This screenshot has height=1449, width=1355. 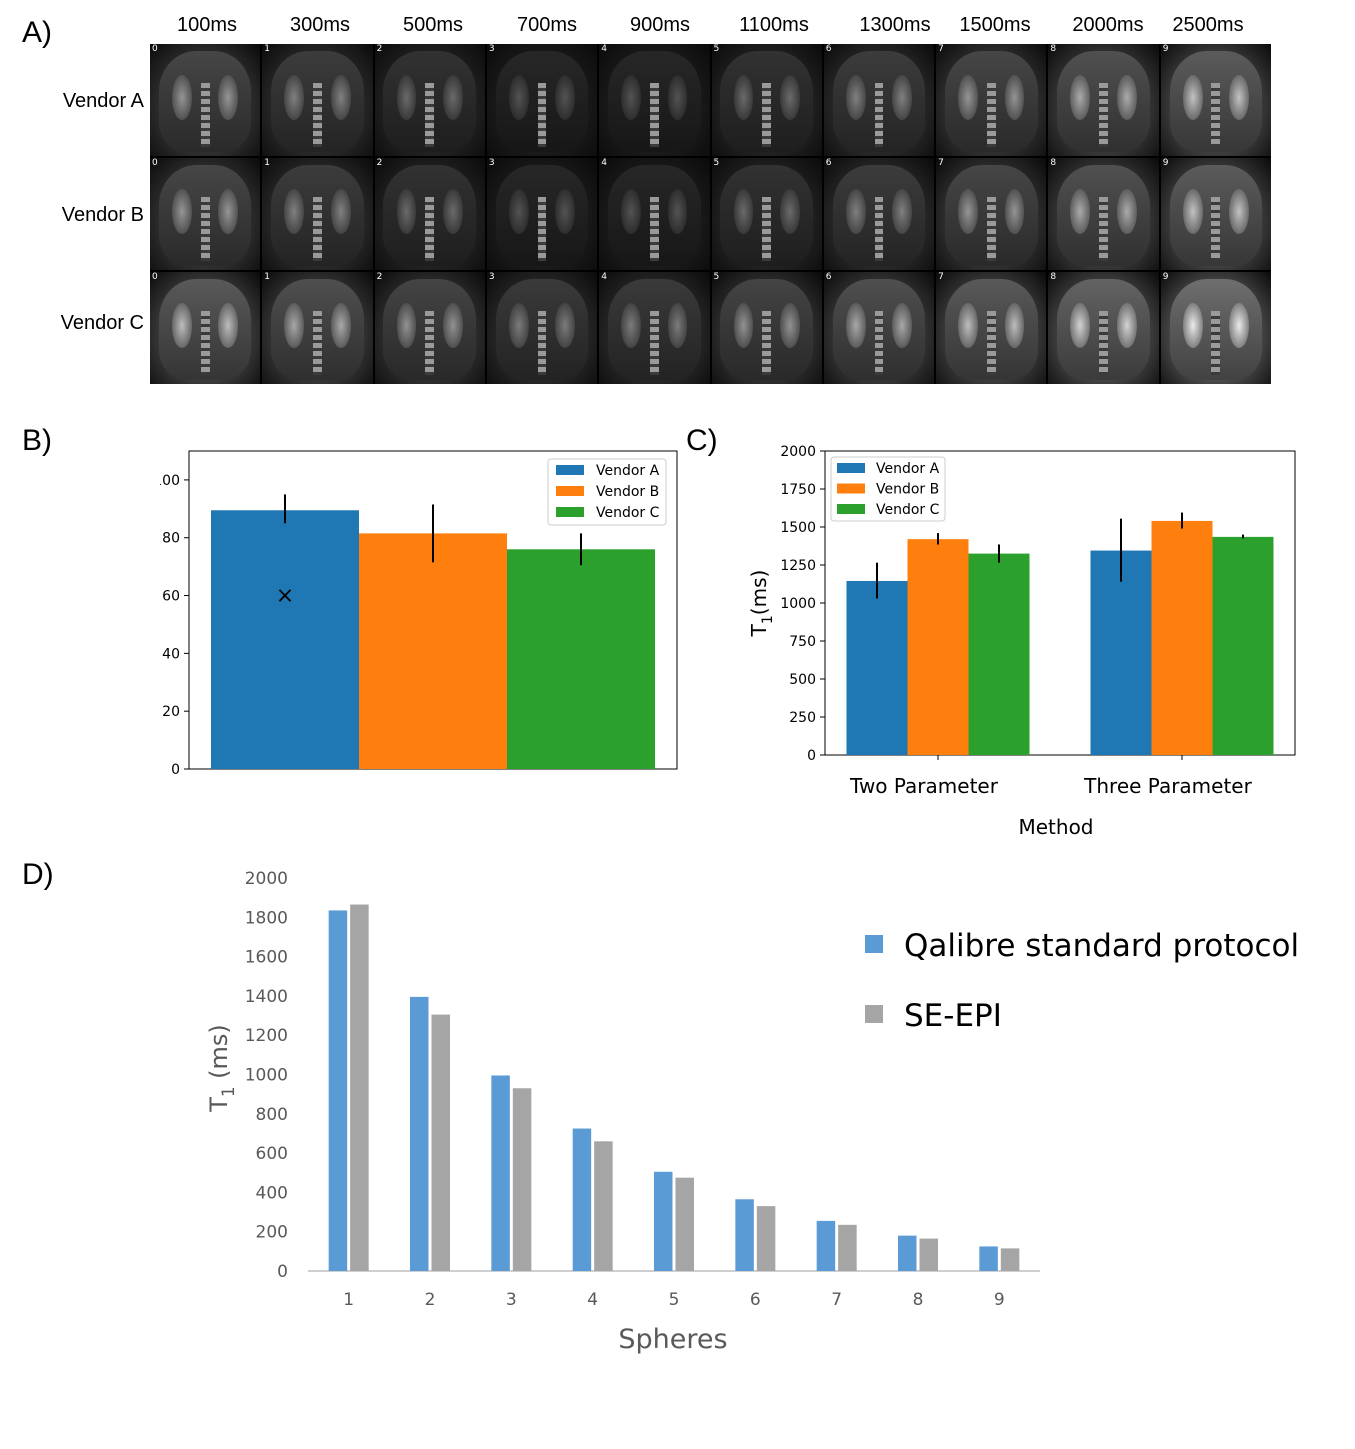 I want to click on ti-label: 300ms, so click(x=320, y=25).